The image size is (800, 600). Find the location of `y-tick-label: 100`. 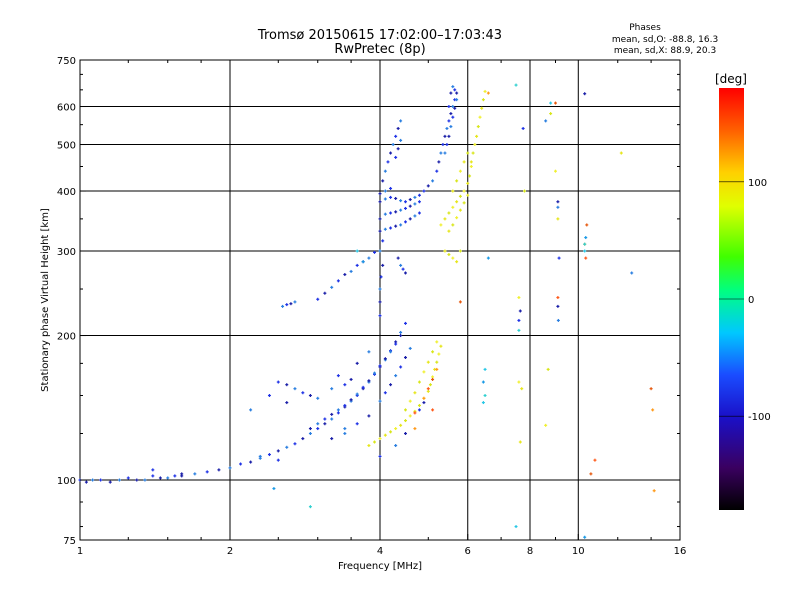

y-tick-label: 100 is located at coordinates (66, 481).